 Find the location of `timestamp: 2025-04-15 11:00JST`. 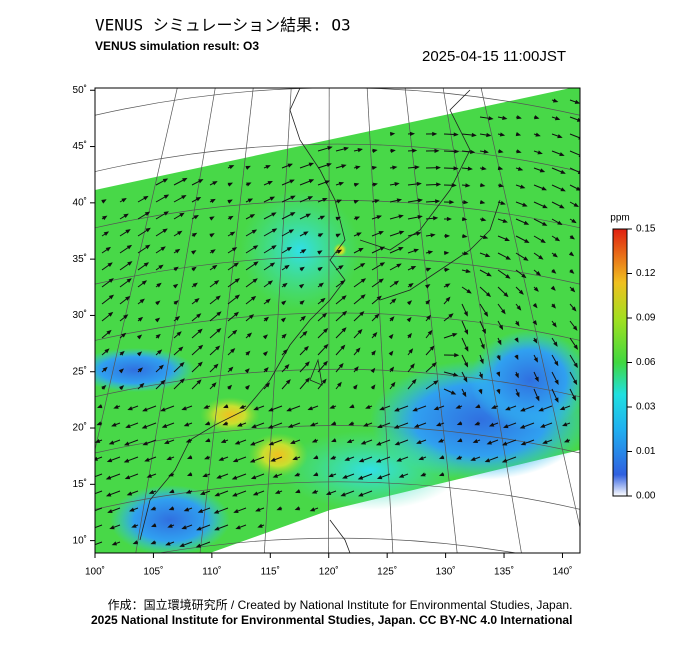

timestamp: 2025-04-15 11:00JST is located at coordinates (494, 56).